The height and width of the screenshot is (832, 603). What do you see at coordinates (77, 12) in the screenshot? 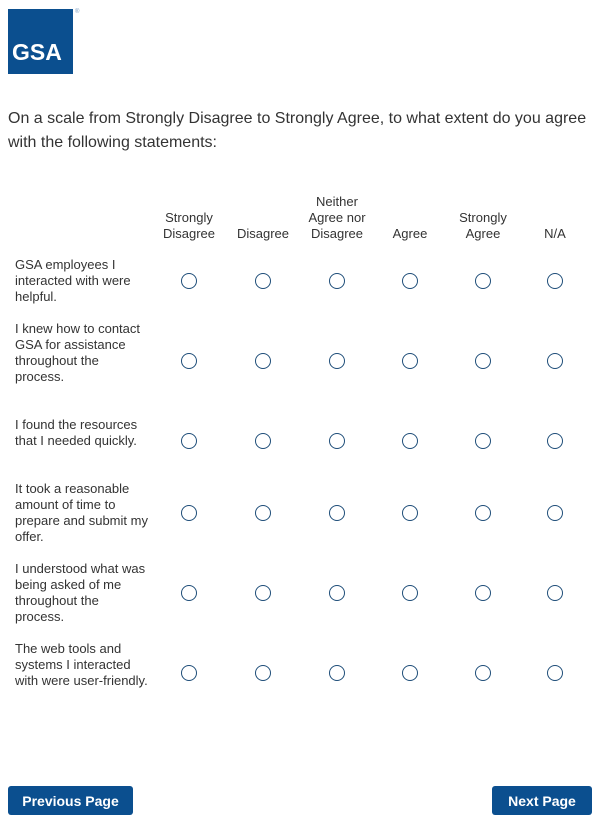
I see `registered-mark: ®` at bounding box center [77, 12].